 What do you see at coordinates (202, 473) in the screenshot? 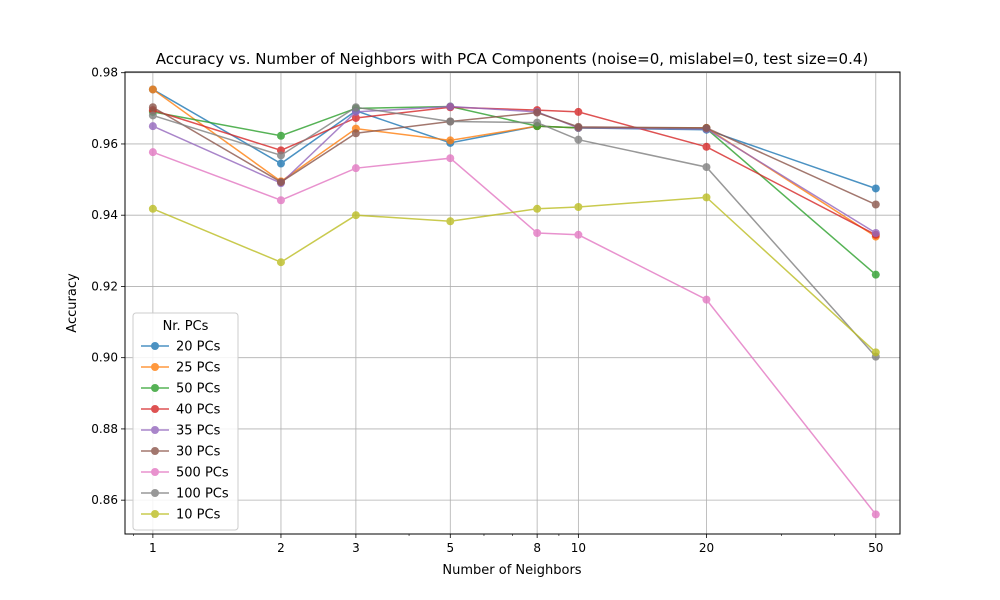
I see `legend-label: 500 PCs` at bounding box center [202, 473].